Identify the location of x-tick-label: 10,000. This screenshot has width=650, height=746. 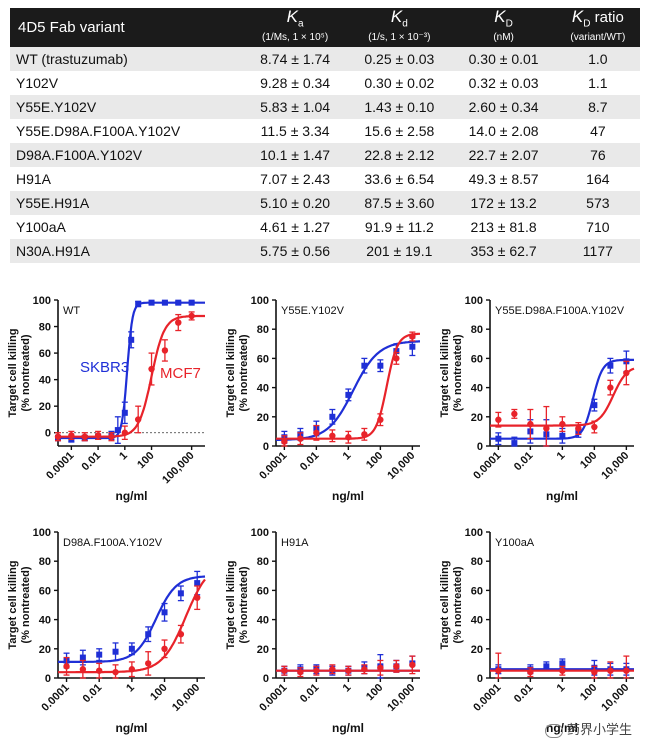
(186, 698).